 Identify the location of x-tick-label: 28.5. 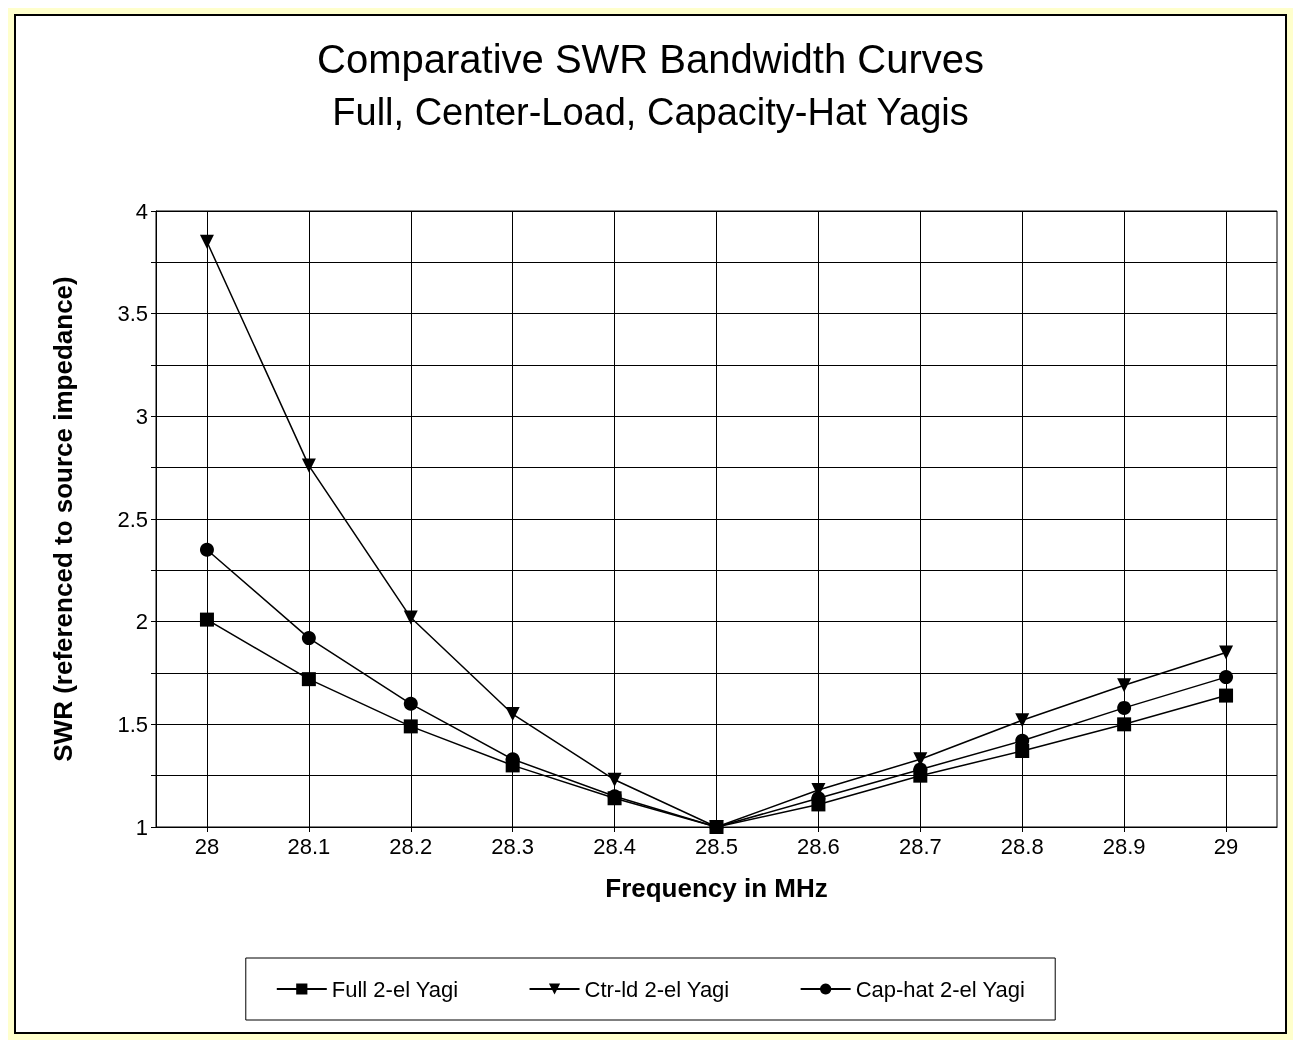
(716, 846).